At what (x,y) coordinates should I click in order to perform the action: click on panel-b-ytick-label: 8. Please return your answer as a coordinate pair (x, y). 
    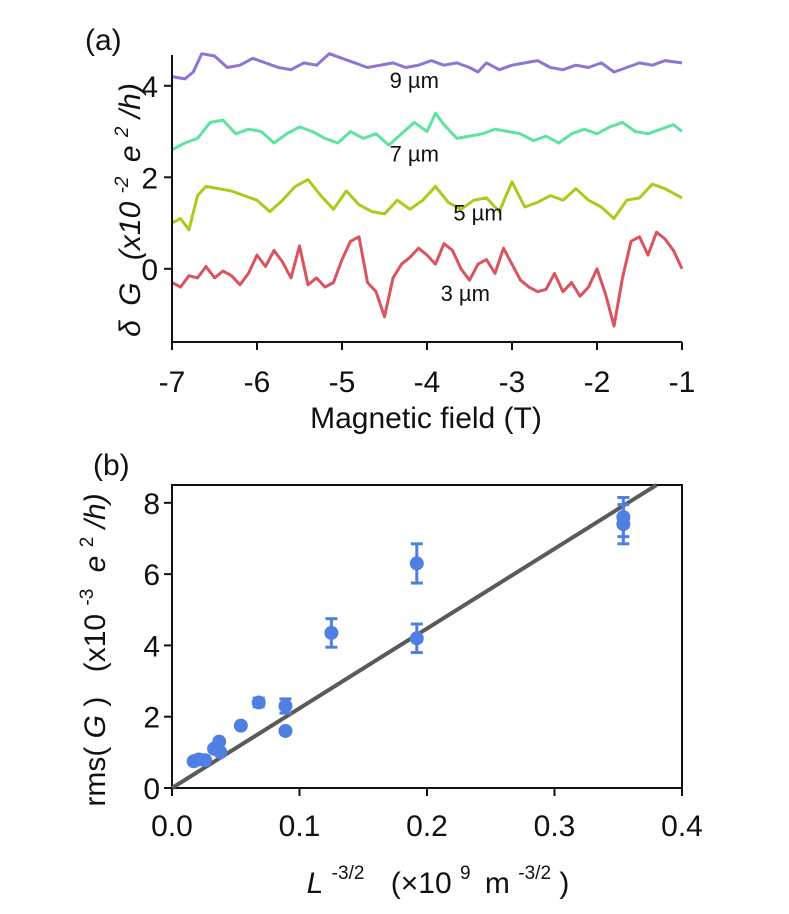
    Looking at the image, I should click on (151, 504).